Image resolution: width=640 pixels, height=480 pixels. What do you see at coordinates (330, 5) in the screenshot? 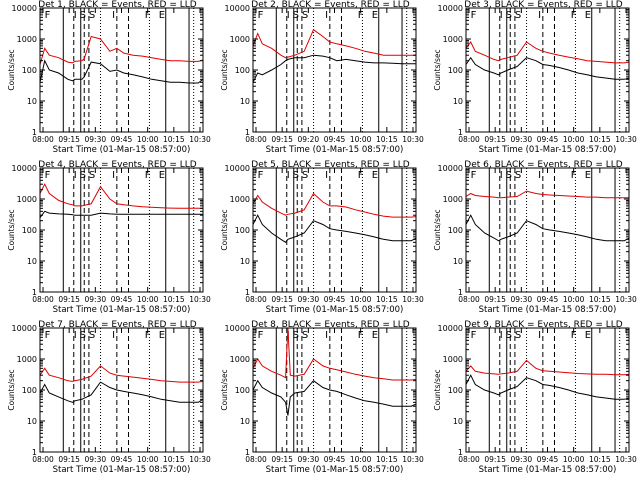
I see `chart-title: Det 2, BLACK = Events, RED = LLD` at bounding box center [330, 5].